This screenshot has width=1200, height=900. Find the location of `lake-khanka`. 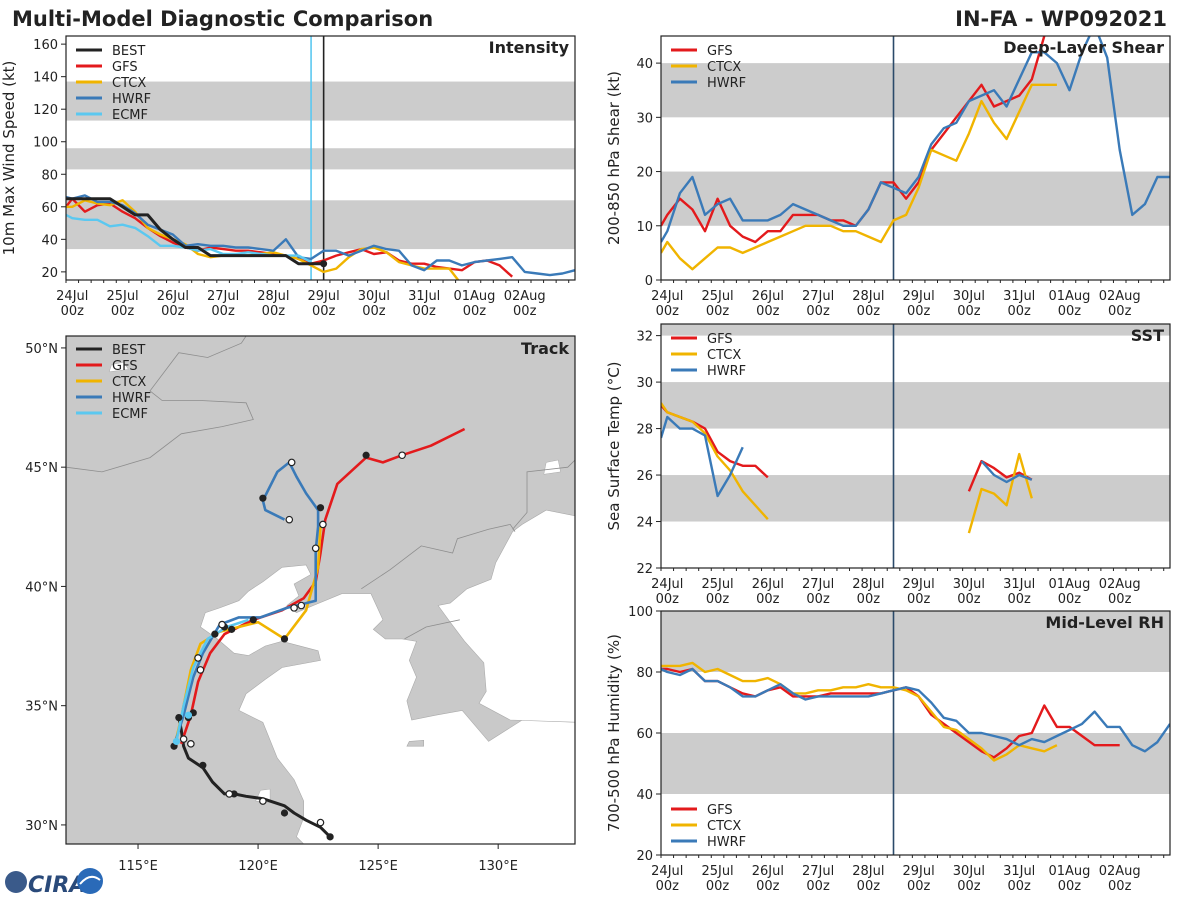

lake-khanka is located at coordinates (552, 467).